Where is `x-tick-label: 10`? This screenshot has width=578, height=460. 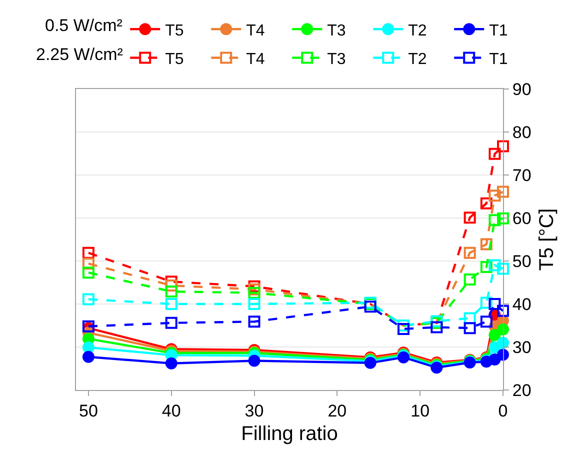 x-tick-label: 10 is located at coordinates (420, 410).